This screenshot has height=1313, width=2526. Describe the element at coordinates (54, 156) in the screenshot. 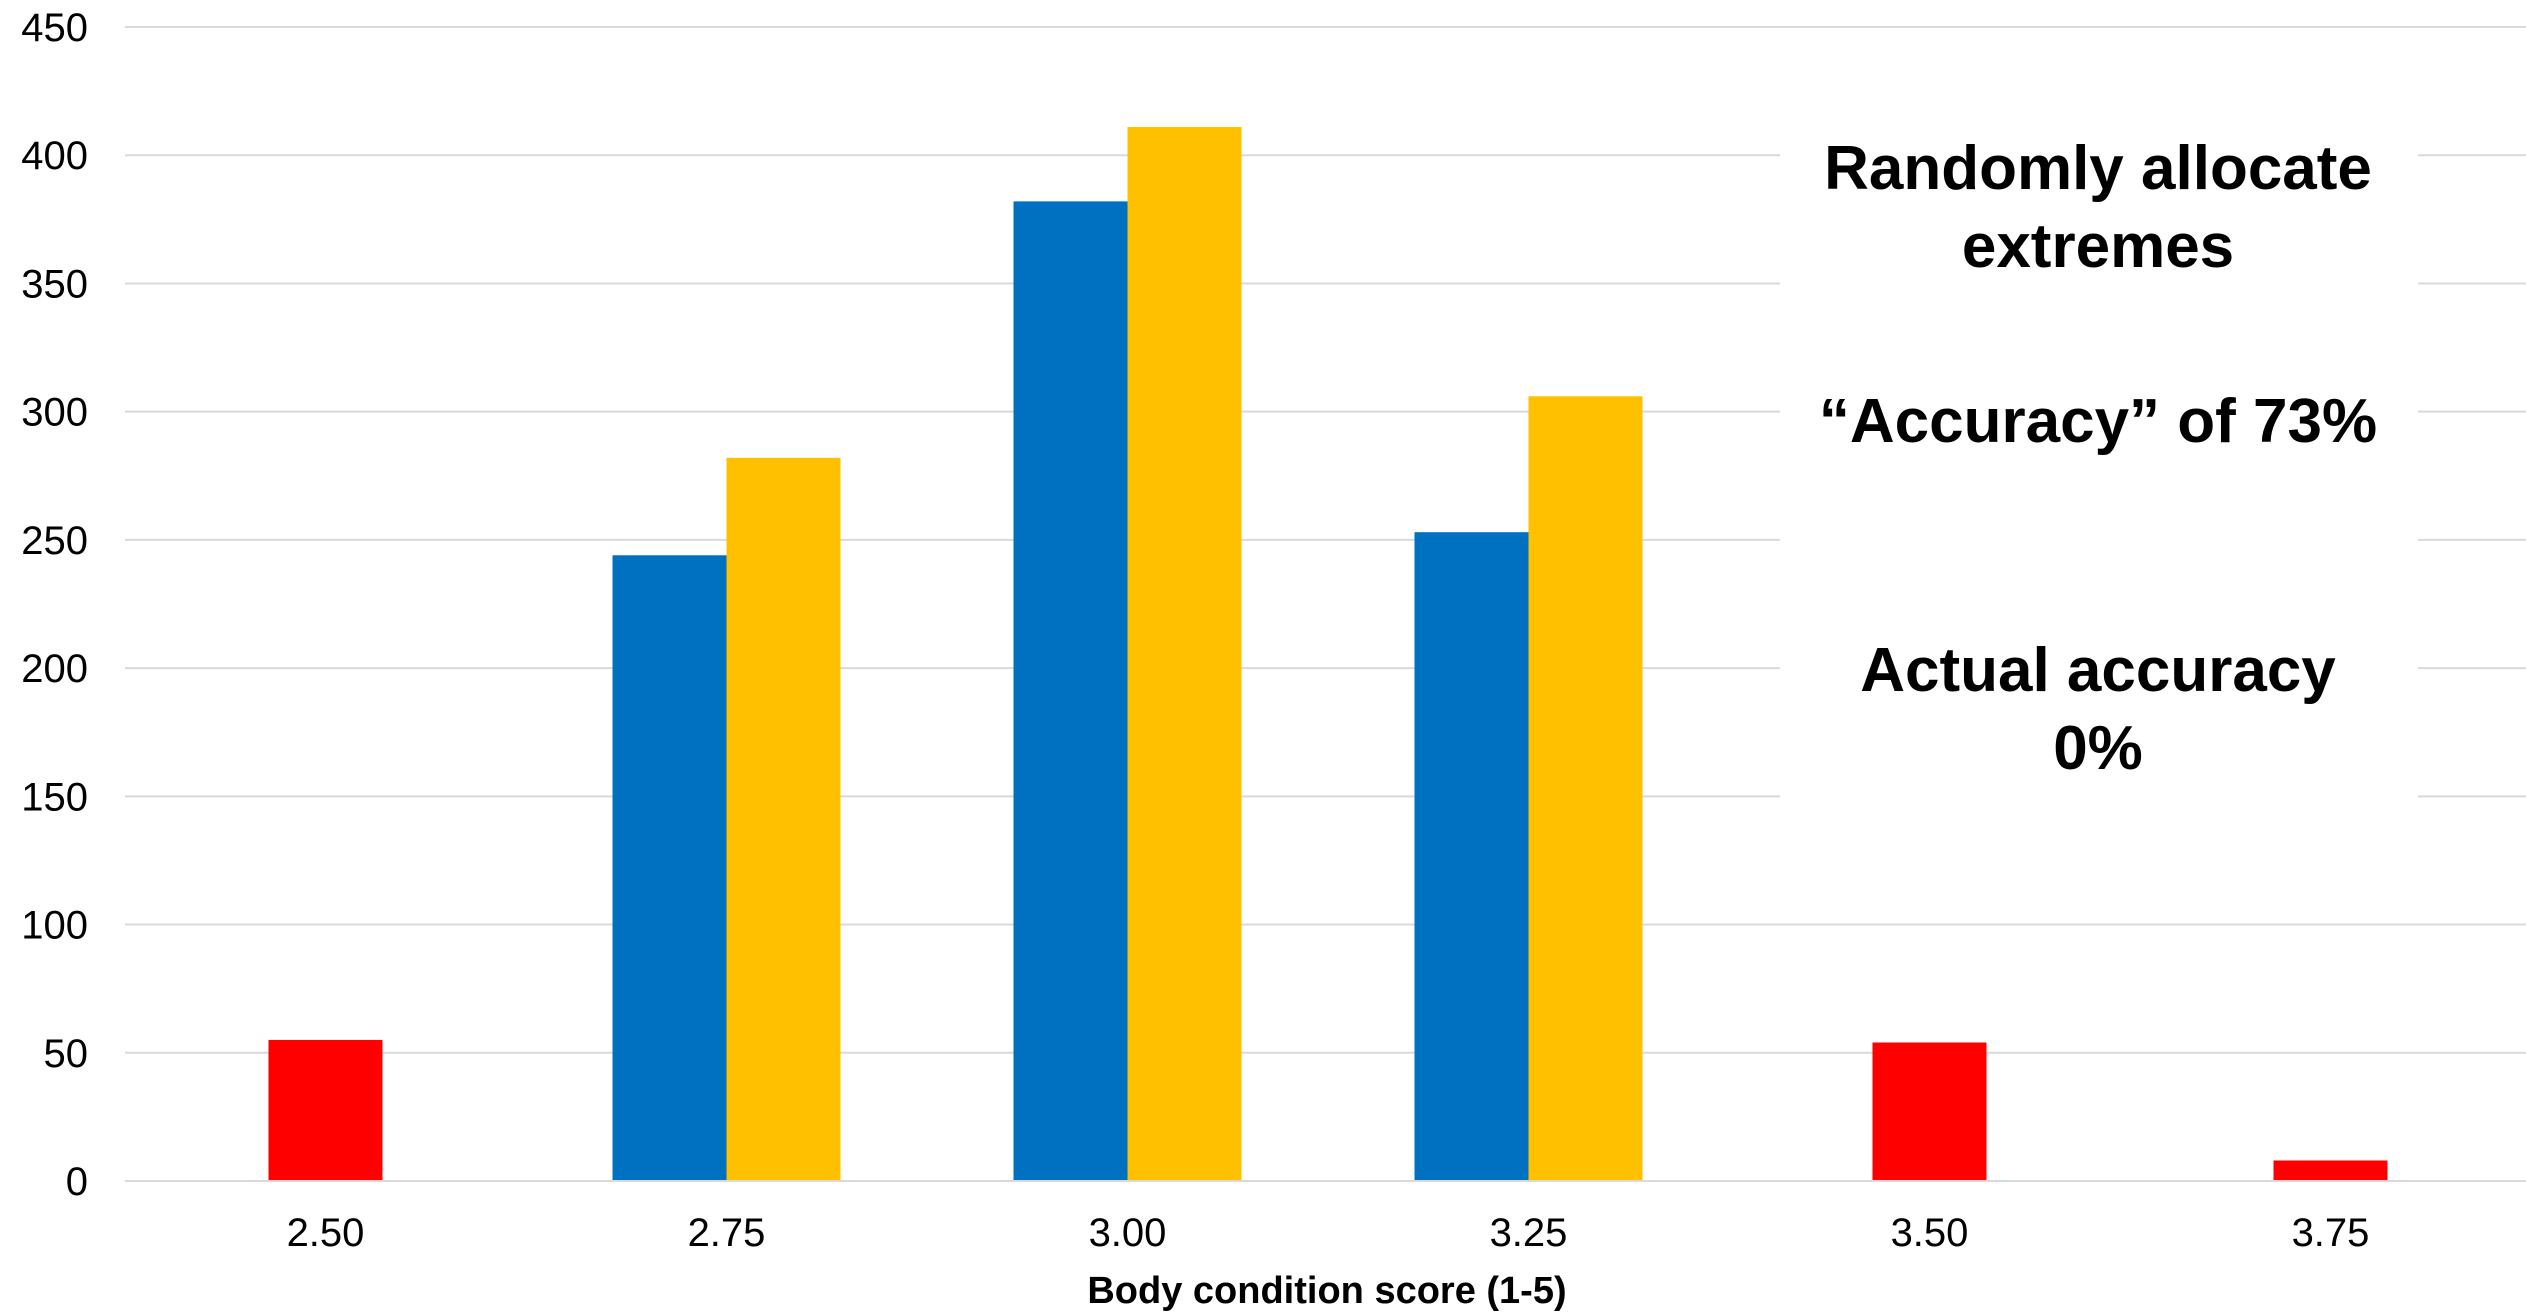

I see `y-tick-label: 400` at that location.